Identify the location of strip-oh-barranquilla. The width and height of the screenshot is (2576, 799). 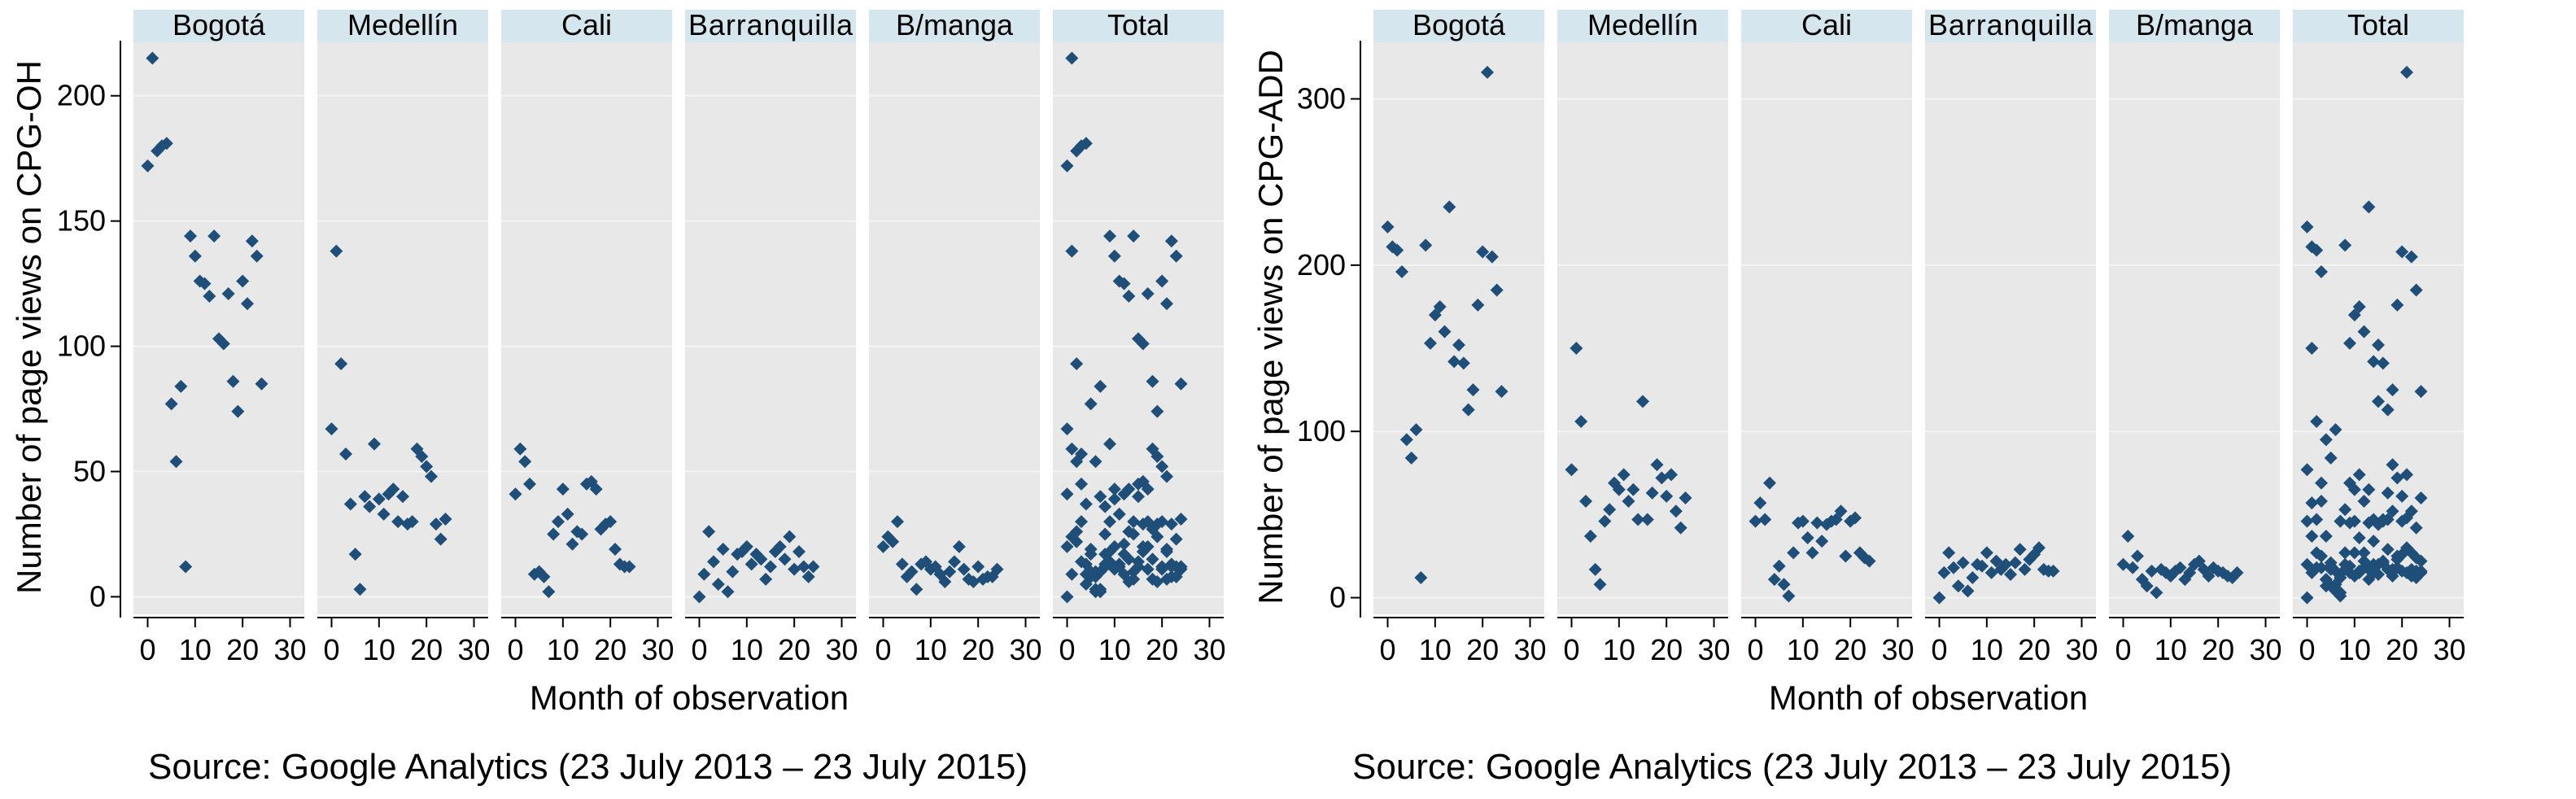
(770, 26).